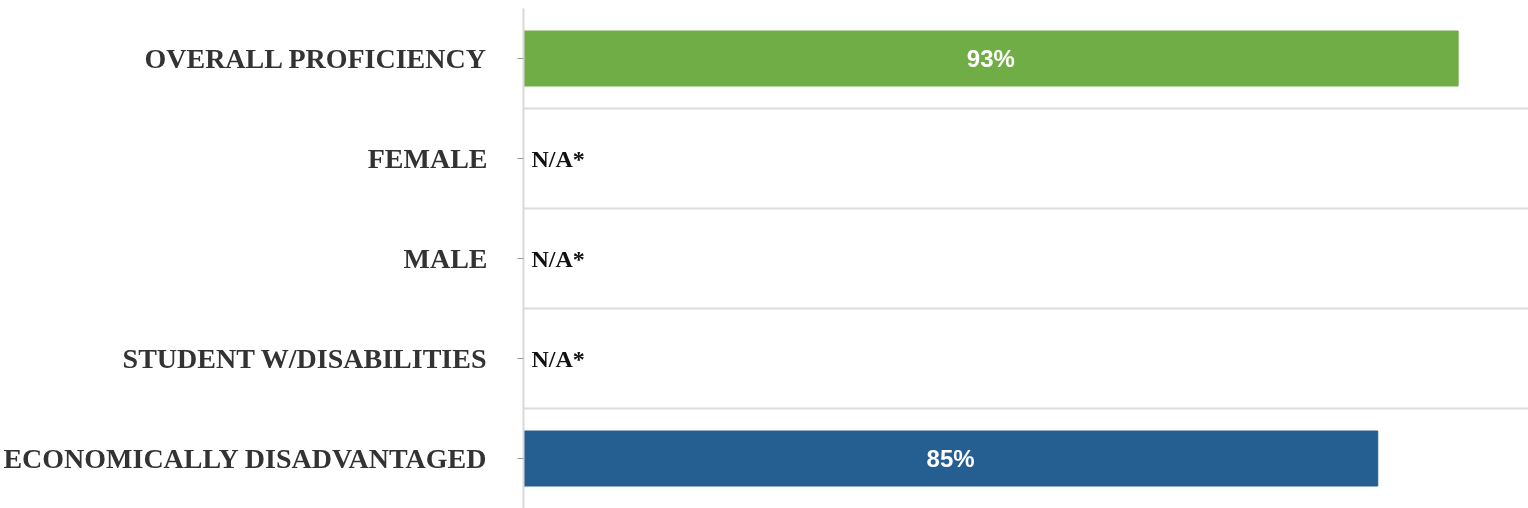  Describe the element at coordinates (445, 258) in the screenshot. I see `y-tick-label: MALE` at that location.